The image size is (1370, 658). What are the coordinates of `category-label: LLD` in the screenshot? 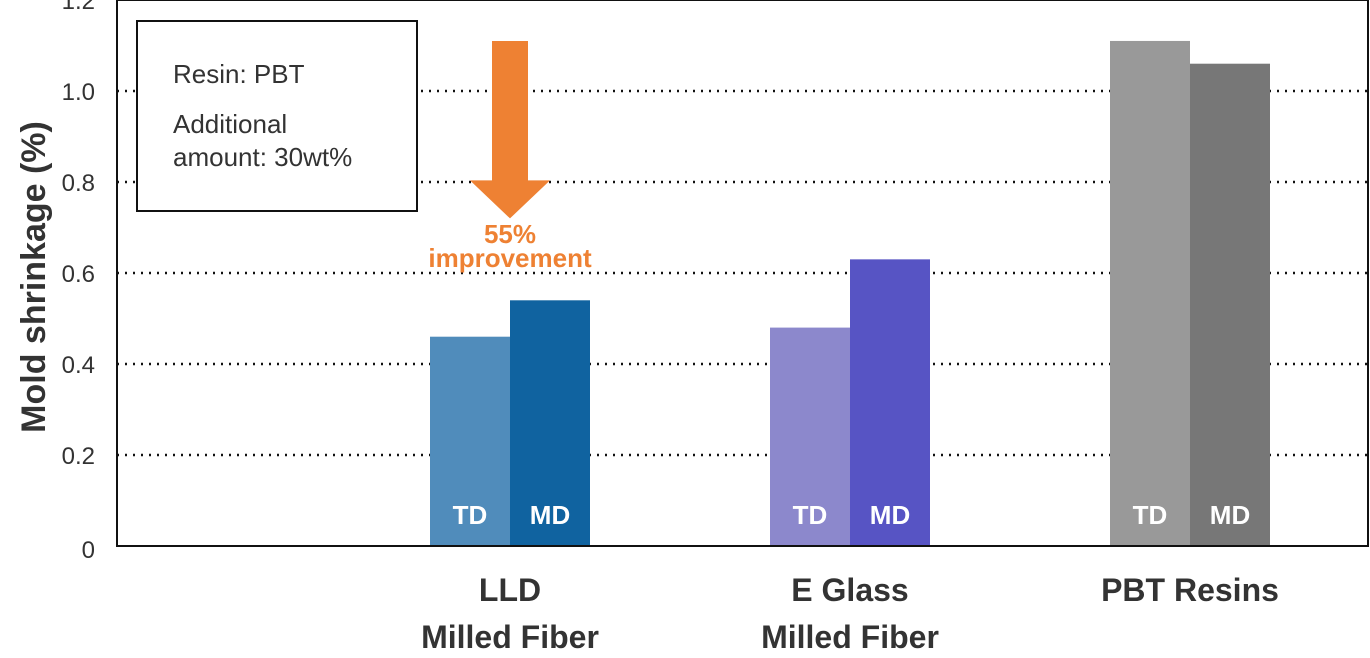 It's located at (510, 590).